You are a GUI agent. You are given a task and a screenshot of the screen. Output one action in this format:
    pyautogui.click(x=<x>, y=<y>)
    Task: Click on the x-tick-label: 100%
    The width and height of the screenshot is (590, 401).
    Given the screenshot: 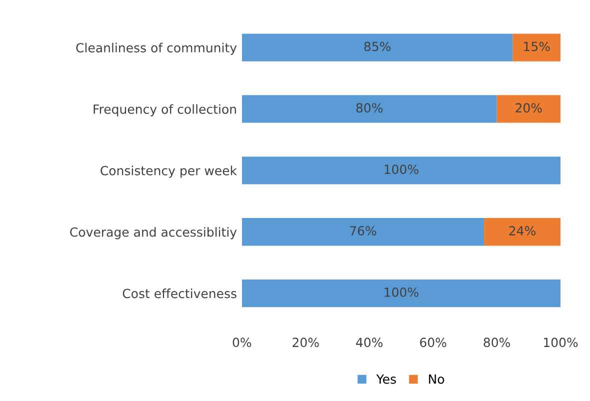 What is the action you would take?
    pyautogui.click(x=561, y=343)
    